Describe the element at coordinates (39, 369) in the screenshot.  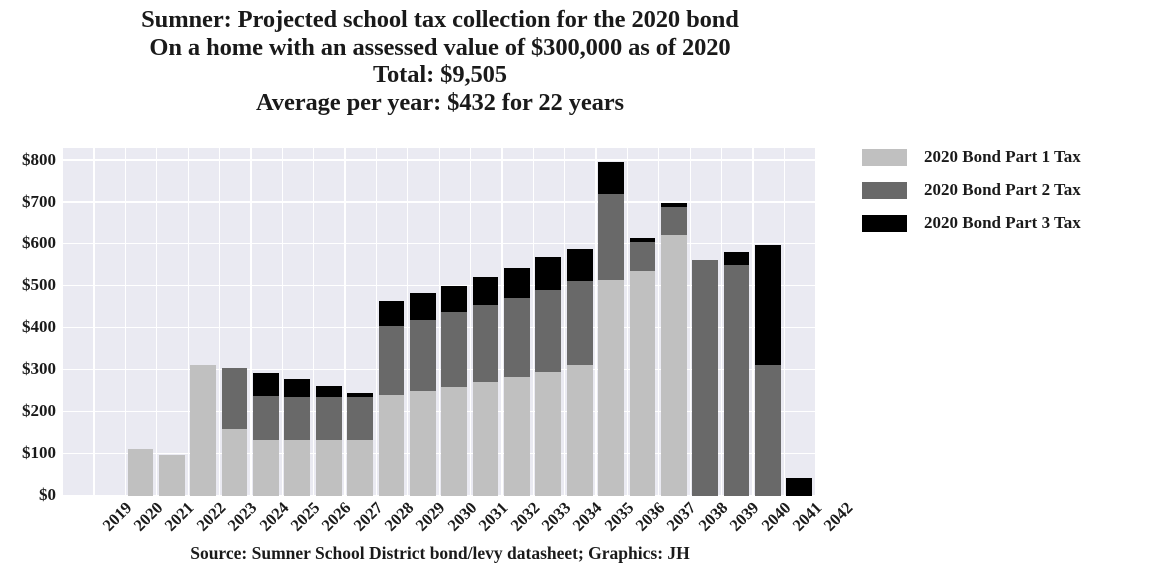
I see `y-tick-label: $300` at that location.